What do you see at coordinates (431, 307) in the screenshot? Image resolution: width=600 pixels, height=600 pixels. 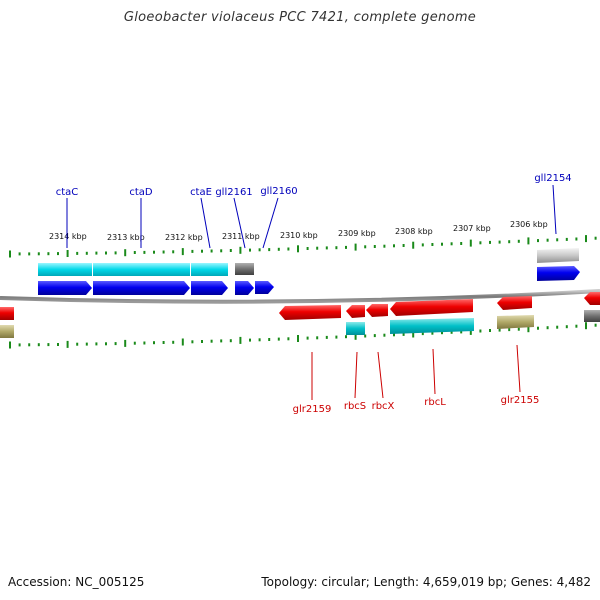 I see `gene-arrow-rbcL` at bounding box center [431, 307].